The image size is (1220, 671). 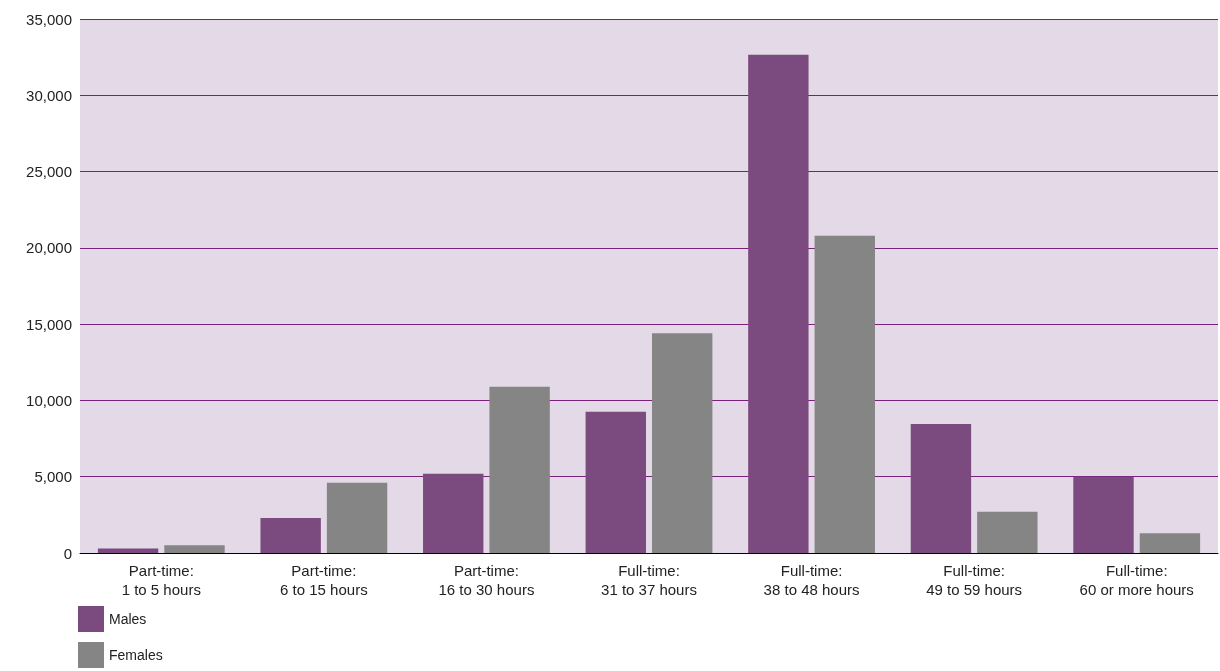 I want to click on x-tick-label: Part-time: 6 to 15 hours, so click(x=324, y=580).